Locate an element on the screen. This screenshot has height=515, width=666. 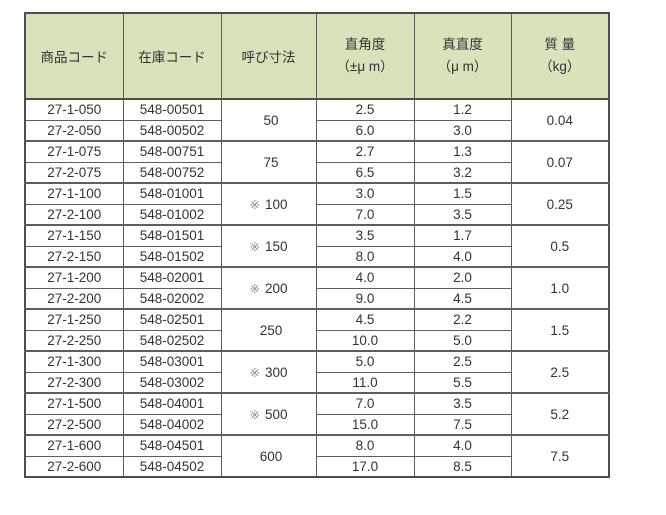
straightness-cell: 8.5 is located at coordinates (462, 466).